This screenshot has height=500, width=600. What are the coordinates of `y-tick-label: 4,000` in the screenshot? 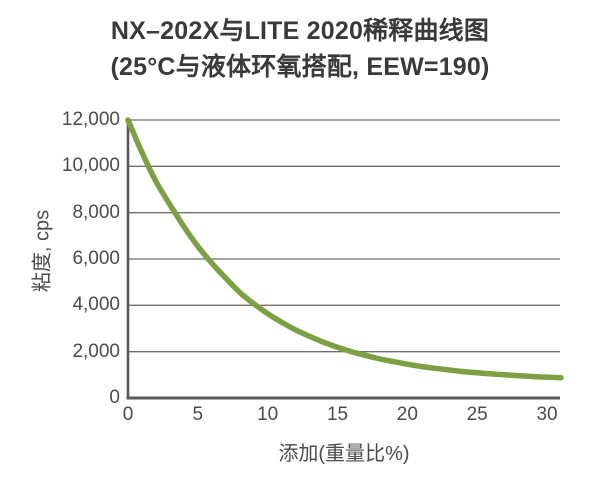 It's located at (96, 305).